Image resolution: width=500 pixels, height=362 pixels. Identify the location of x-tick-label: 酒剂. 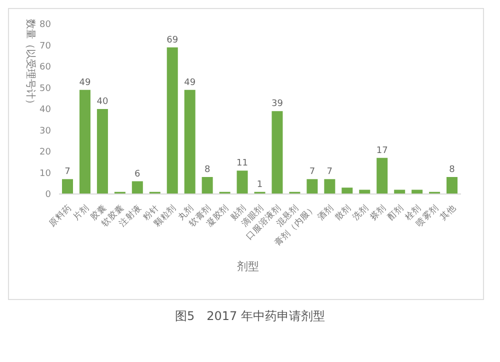
(326, 212).